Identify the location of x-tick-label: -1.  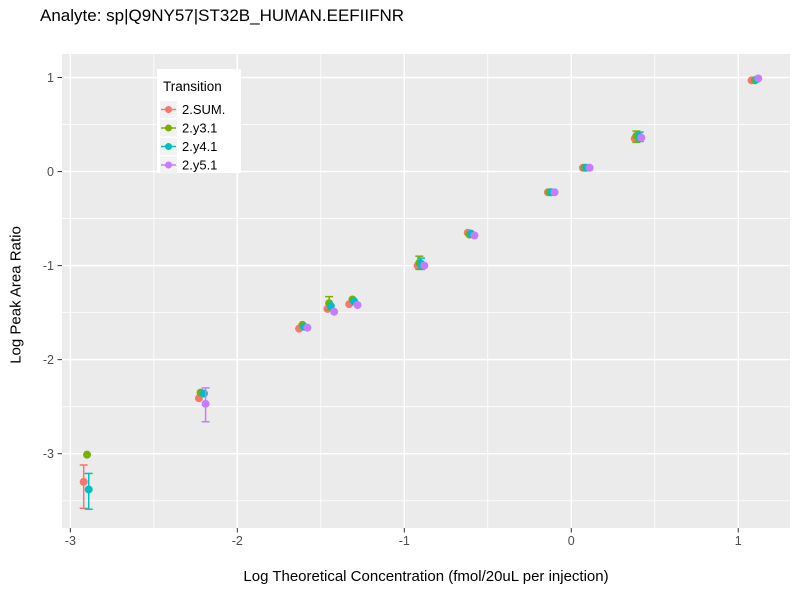
(404, 541).